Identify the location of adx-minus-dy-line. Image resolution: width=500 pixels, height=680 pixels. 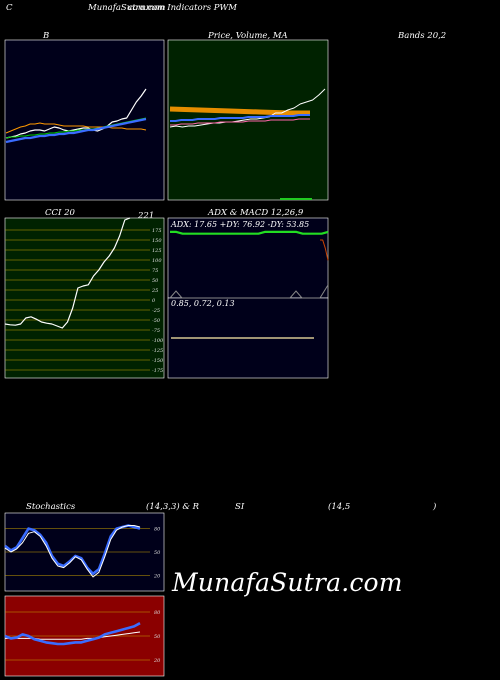
(324, 250).